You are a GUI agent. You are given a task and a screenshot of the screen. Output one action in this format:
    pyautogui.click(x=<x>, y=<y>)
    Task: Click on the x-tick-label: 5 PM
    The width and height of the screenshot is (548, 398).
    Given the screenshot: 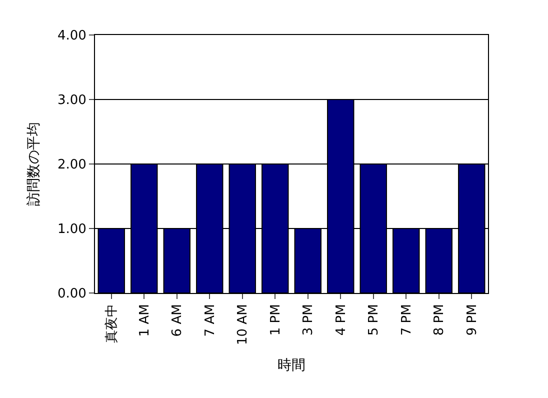 What is the action you would take?
    pyautogui.click(x=374, y=320)
    